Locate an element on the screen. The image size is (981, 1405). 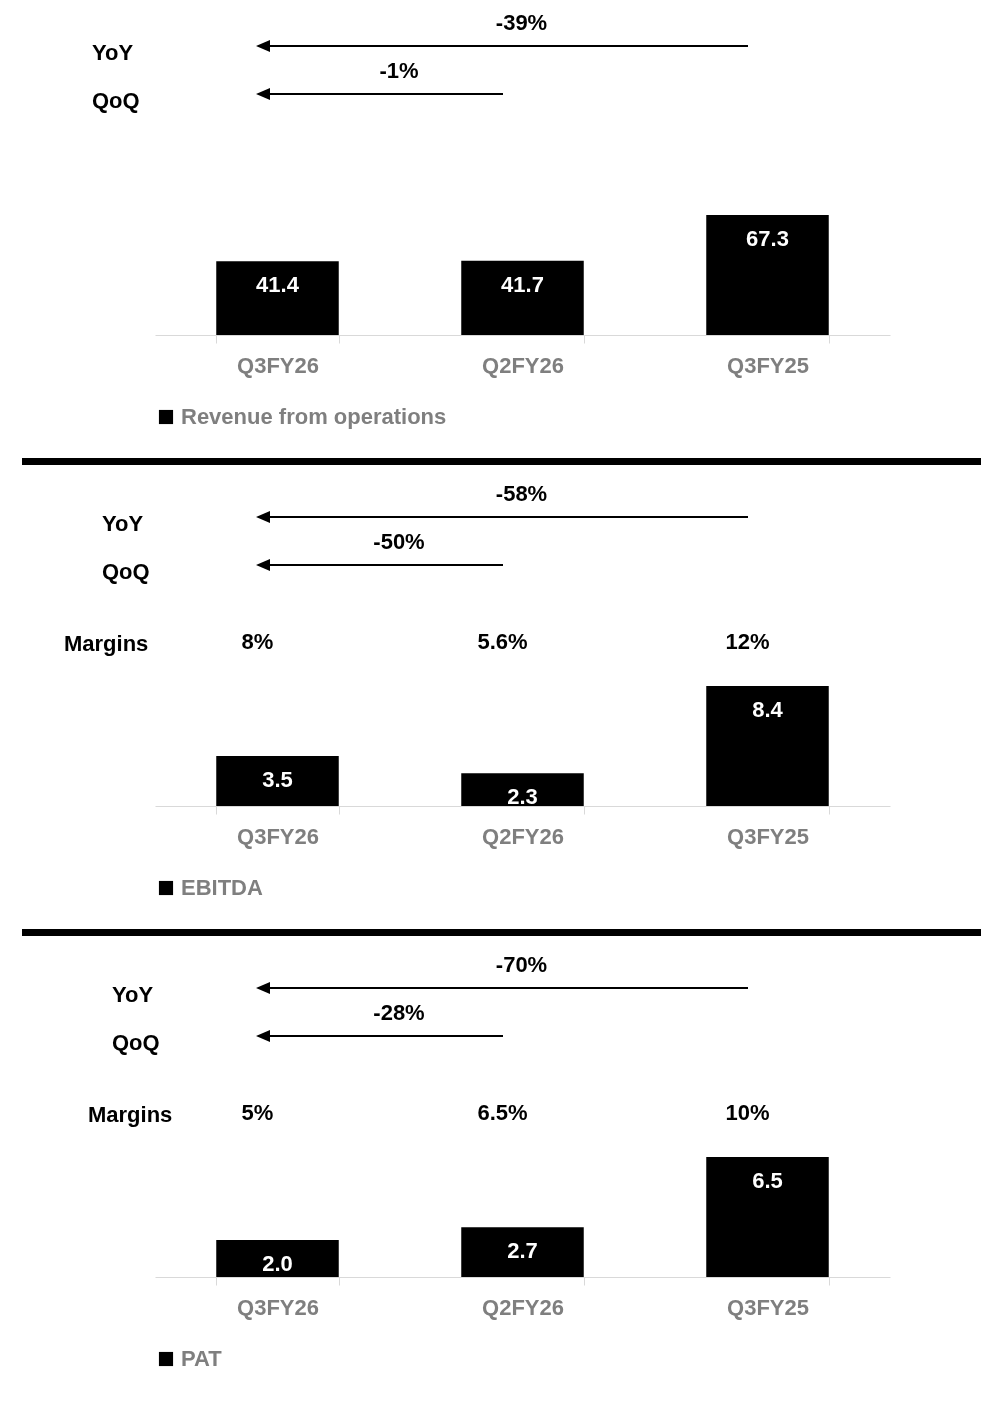
text: -1% is located at coordinates (399, 71).